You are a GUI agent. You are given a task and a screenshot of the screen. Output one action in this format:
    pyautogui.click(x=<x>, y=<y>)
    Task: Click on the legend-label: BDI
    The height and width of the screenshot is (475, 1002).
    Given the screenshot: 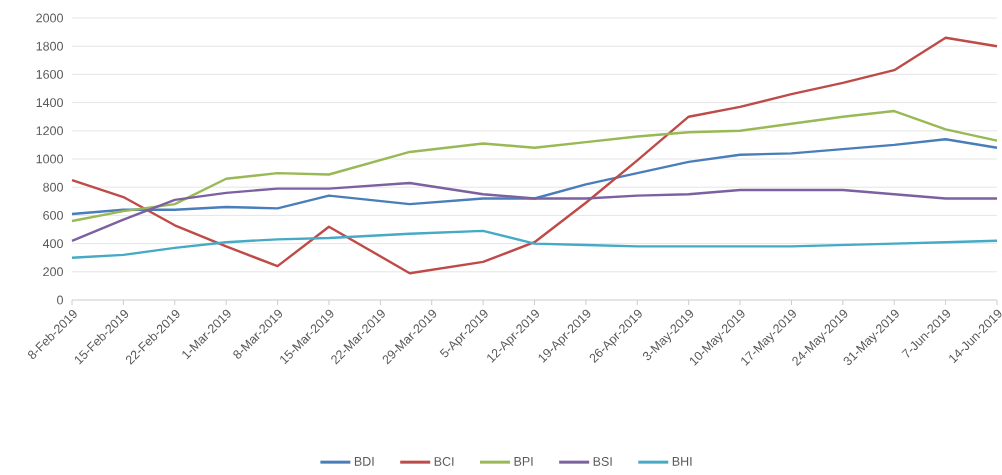 What is the action you would take?
    pyautogui.click(x=364, y=461)
    